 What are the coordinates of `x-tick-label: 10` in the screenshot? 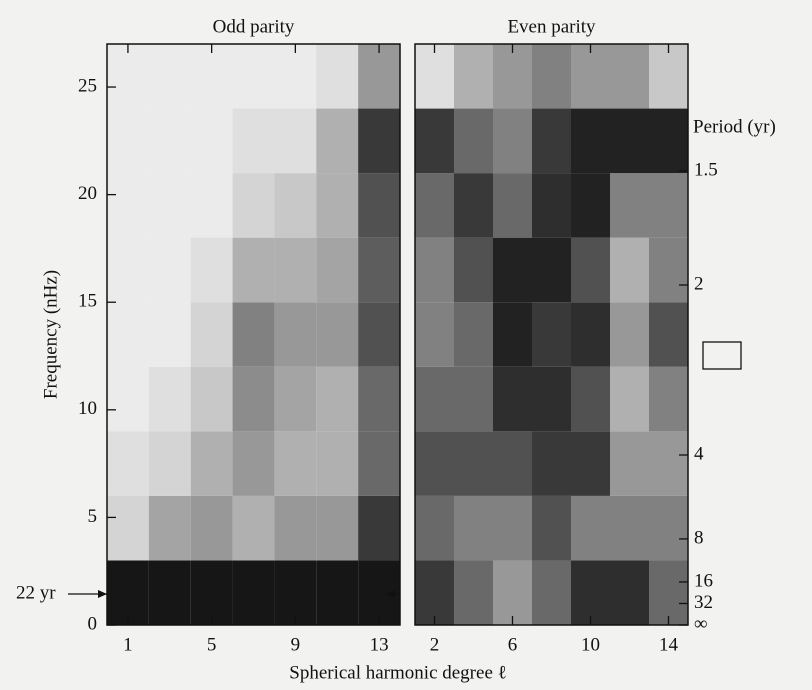 It's located at (590, 644).